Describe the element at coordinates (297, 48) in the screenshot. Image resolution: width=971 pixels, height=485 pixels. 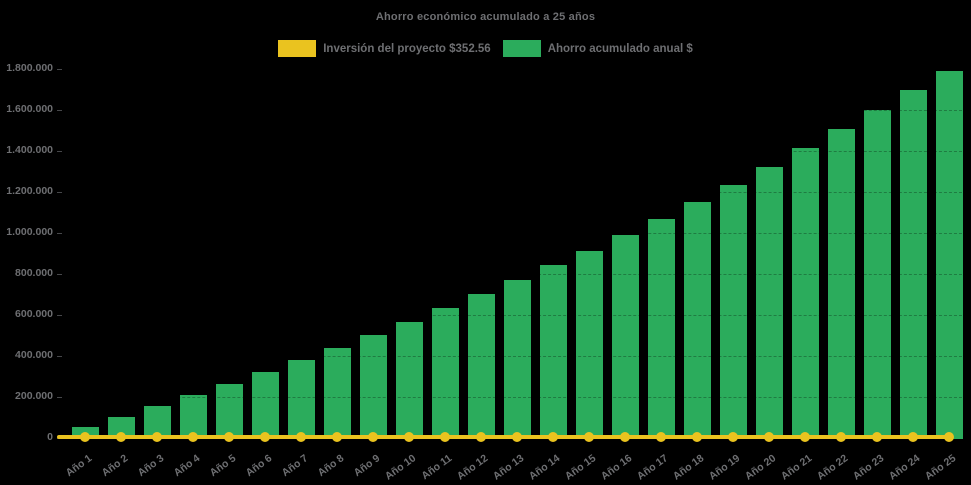
I see `legend-swatch-inversion` at that location.